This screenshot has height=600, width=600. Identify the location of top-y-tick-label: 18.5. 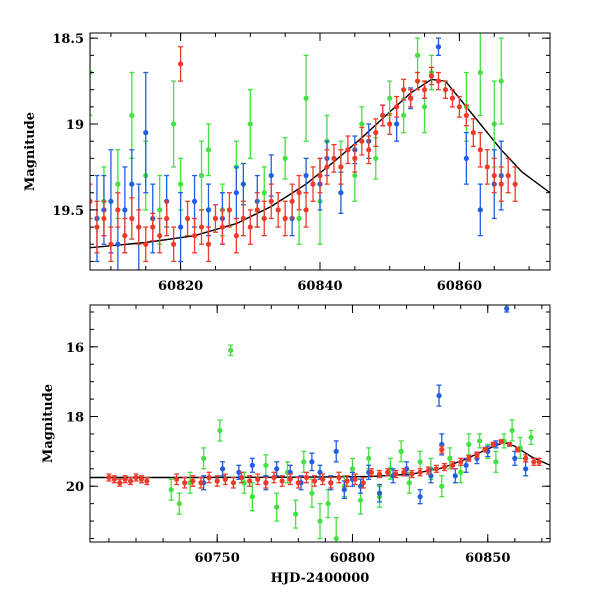
(68, 39).